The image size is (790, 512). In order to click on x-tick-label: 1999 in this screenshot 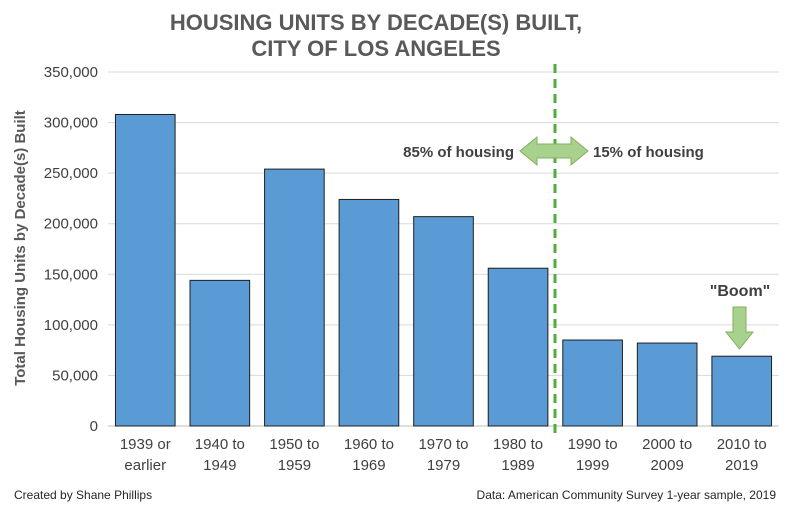, I will do `click(592, 465)`.